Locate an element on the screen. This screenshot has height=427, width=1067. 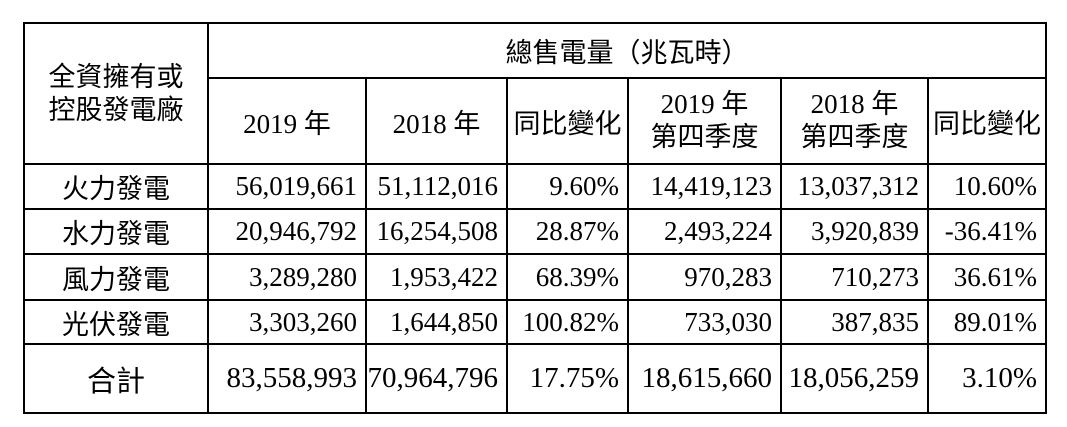
cell-total-2018-q4: 18,056,259 is located at coordinates (854, 378).